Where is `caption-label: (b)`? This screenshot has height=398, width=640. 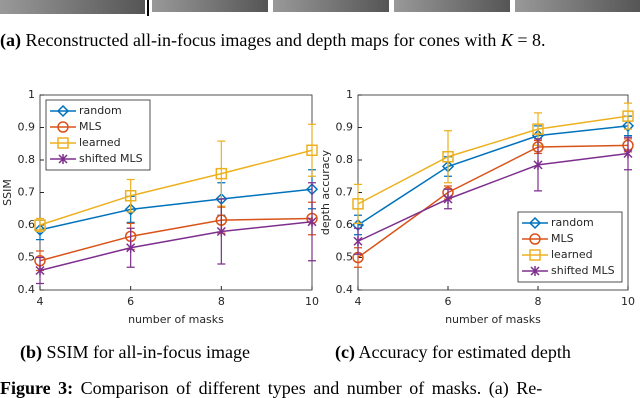 caption-label: (b) is located at coordinates (31, 352).